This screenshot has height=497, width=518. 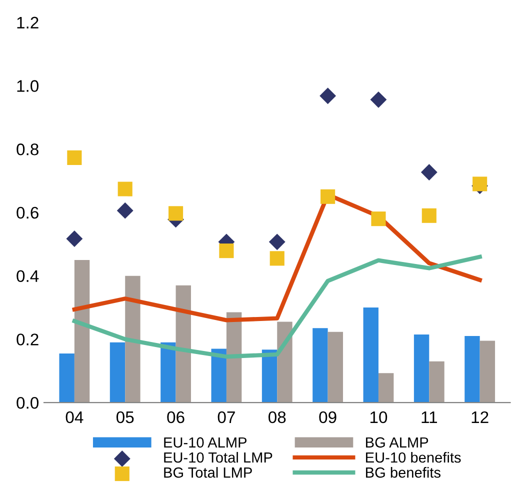 I want to click on legend-label: EU-10 benefits, so click(x=413, y=457).